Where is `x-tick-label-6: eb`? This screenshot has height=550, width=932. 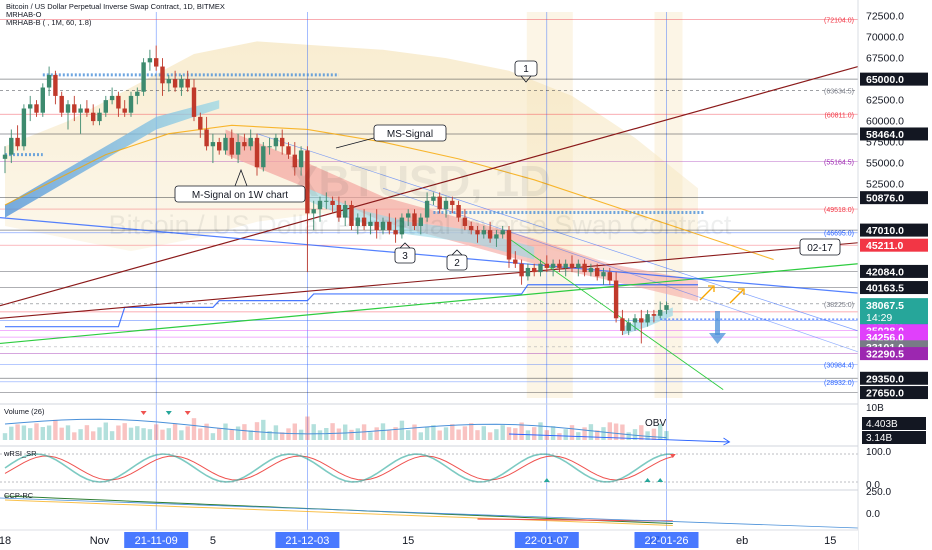 x-tick-label-6: eb is located at coordinates (742, 541).